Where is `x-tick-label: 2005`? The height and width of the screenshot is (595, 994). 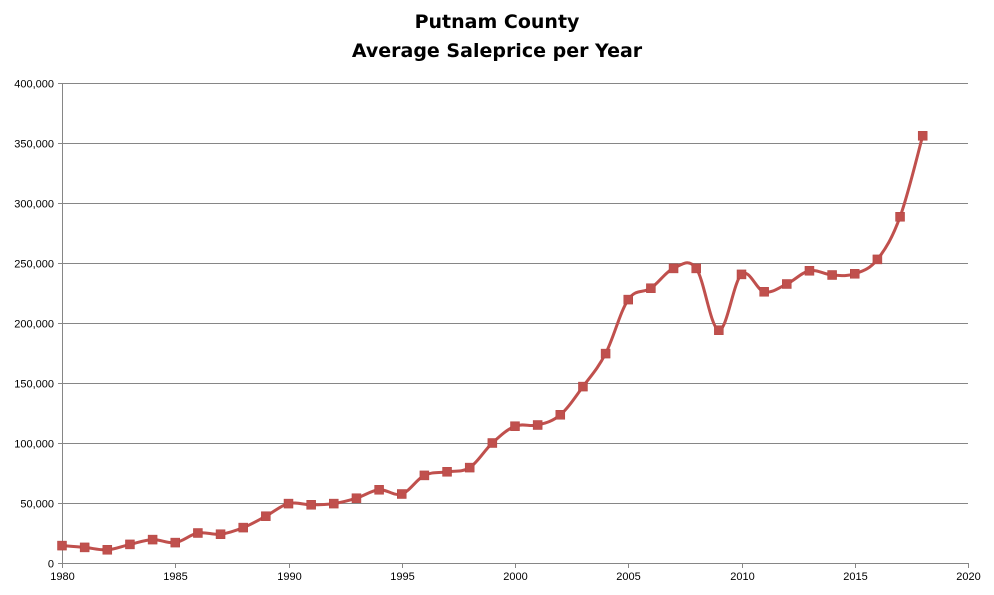 x-tick-label: 2005 is located at coordinates (628, 577).